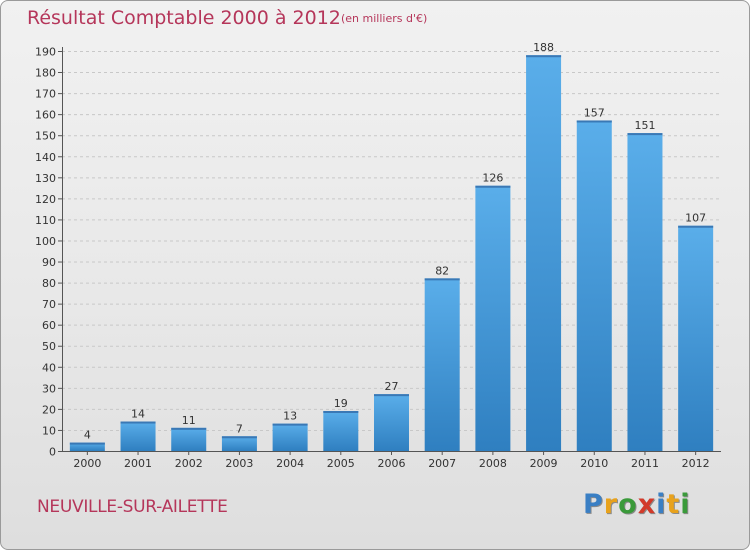 The image size is (750, 550). What do you see at coordinates (492, 178) in the screenshot?
I see `data-label: 126` at bounding box center [492, 178].